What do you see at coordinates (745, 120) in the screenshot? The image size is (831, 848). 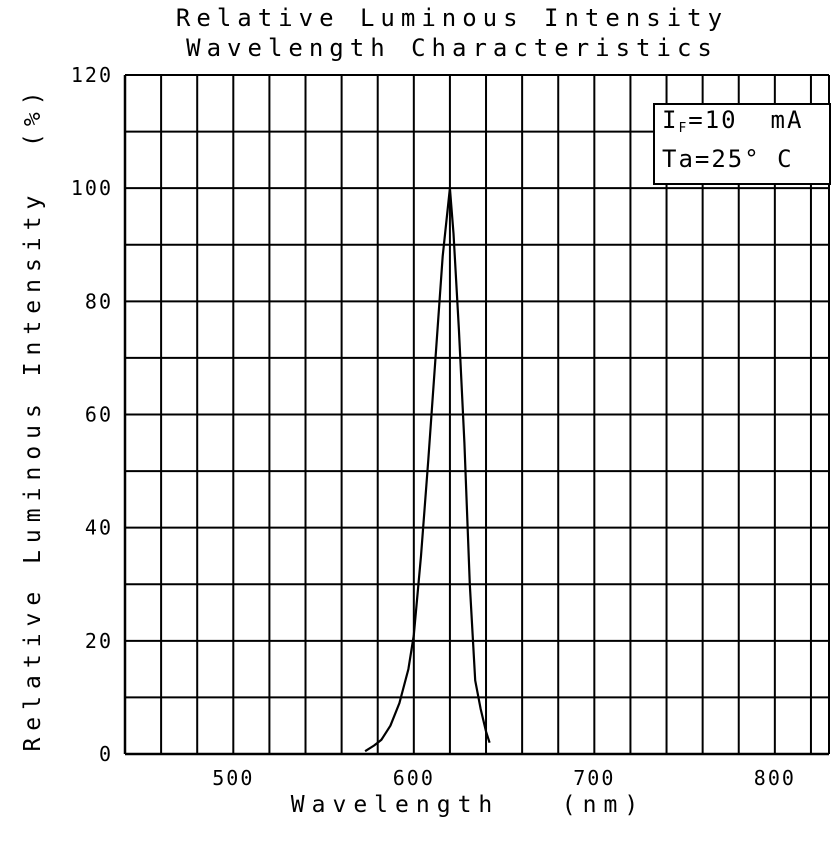 I see `annotation-current-value: =10 mA` at bounding box center [745, 120].